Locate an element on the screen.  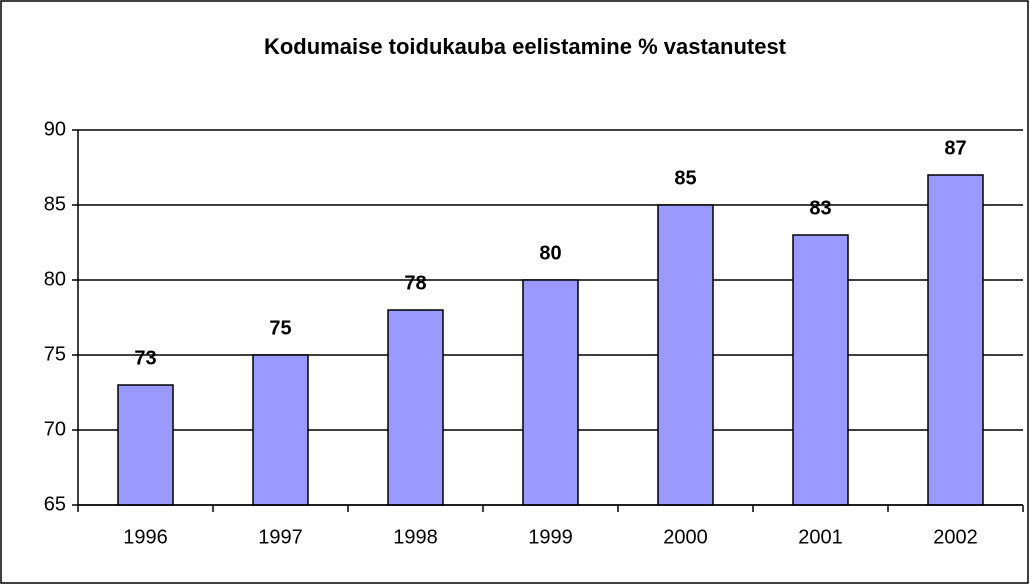
x-tick-label: 1996 is located at coordinates (145, 537).